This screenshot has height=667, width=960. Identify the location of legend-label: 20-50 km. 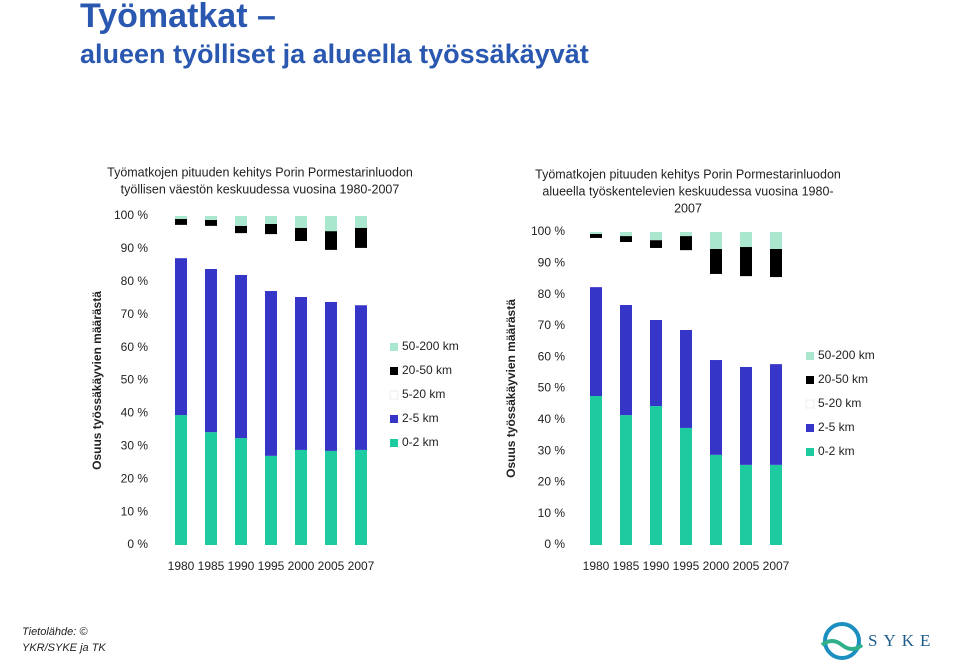
(427, 370).